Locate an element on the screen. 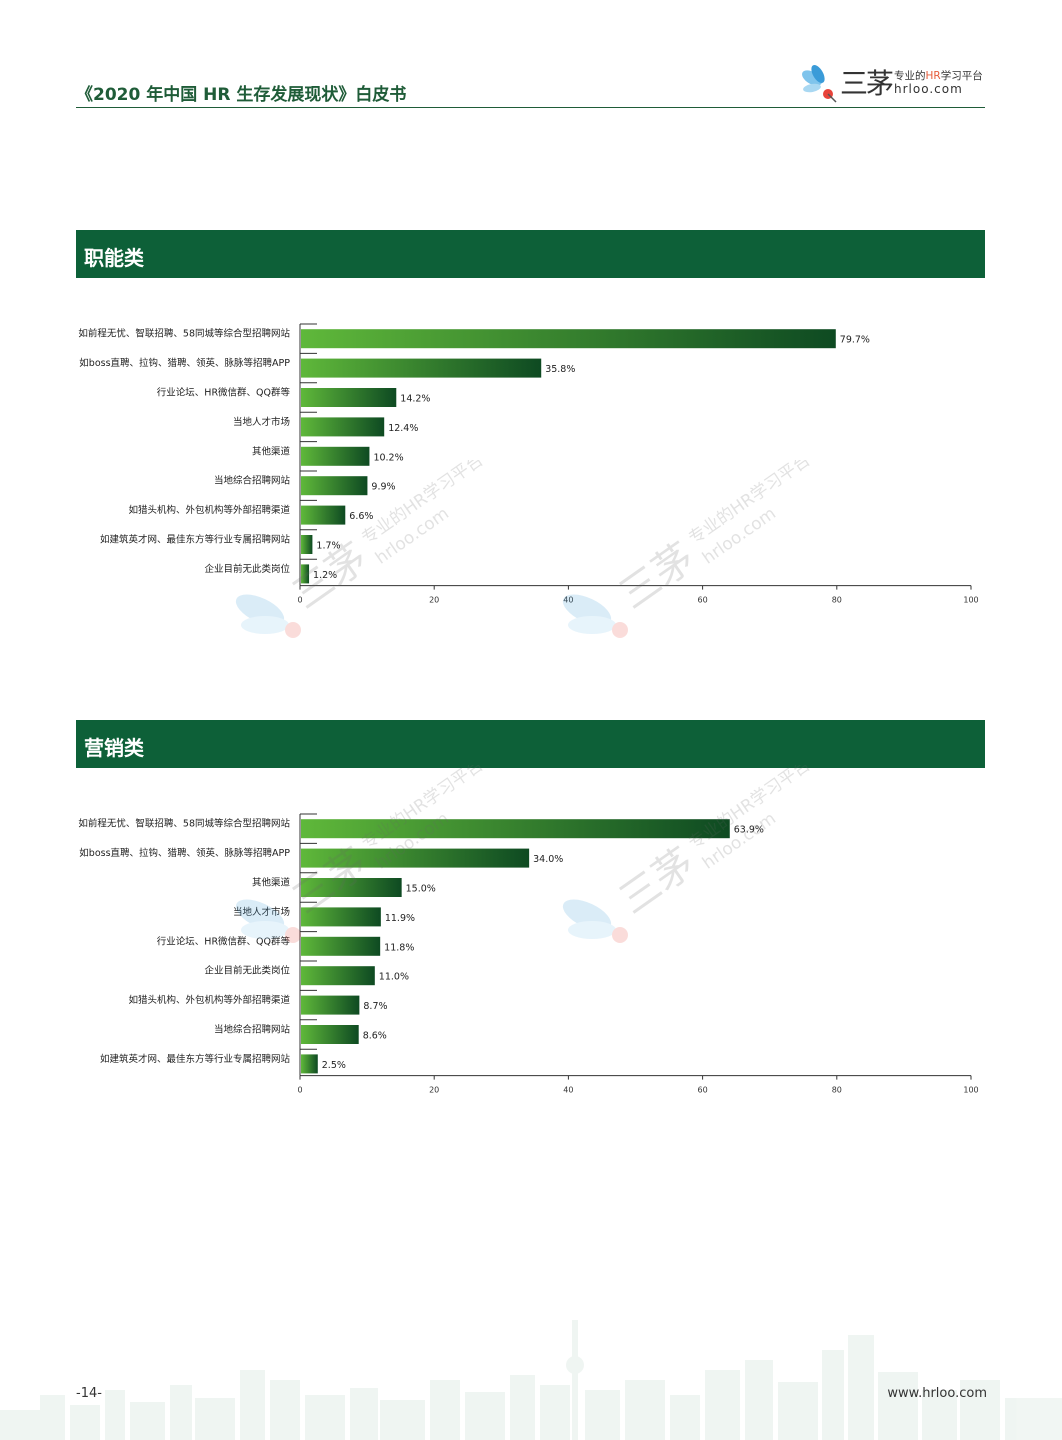  data-label: 79.7% is located at coordinates (855, 340).